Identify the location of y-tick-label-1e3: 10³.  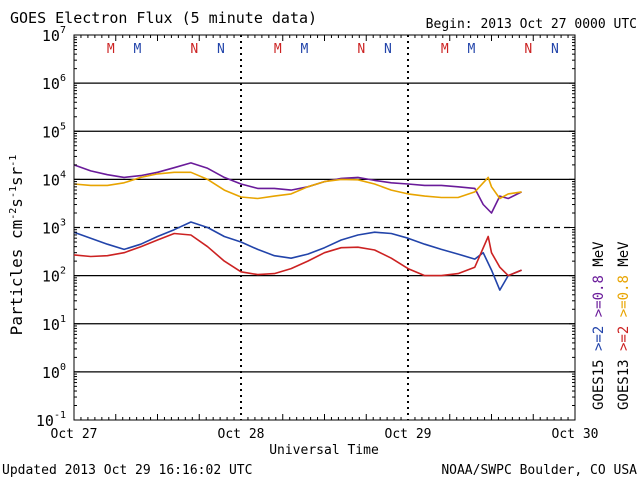
(54, 228).